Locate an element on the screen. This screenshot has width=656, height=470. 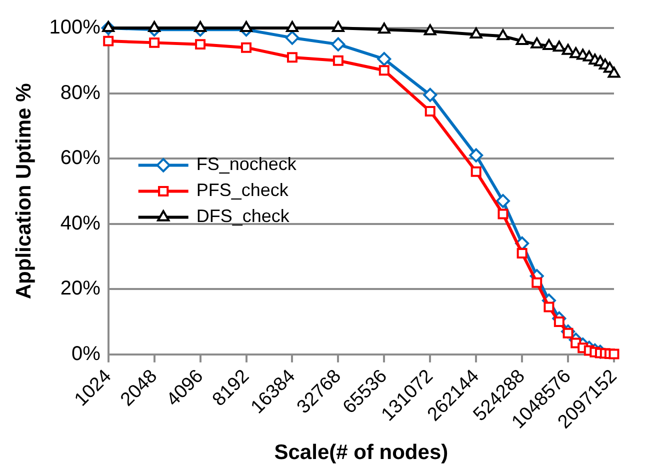
x-axis-title: Scale(# of nodes) is located at coordinates (361, 452).